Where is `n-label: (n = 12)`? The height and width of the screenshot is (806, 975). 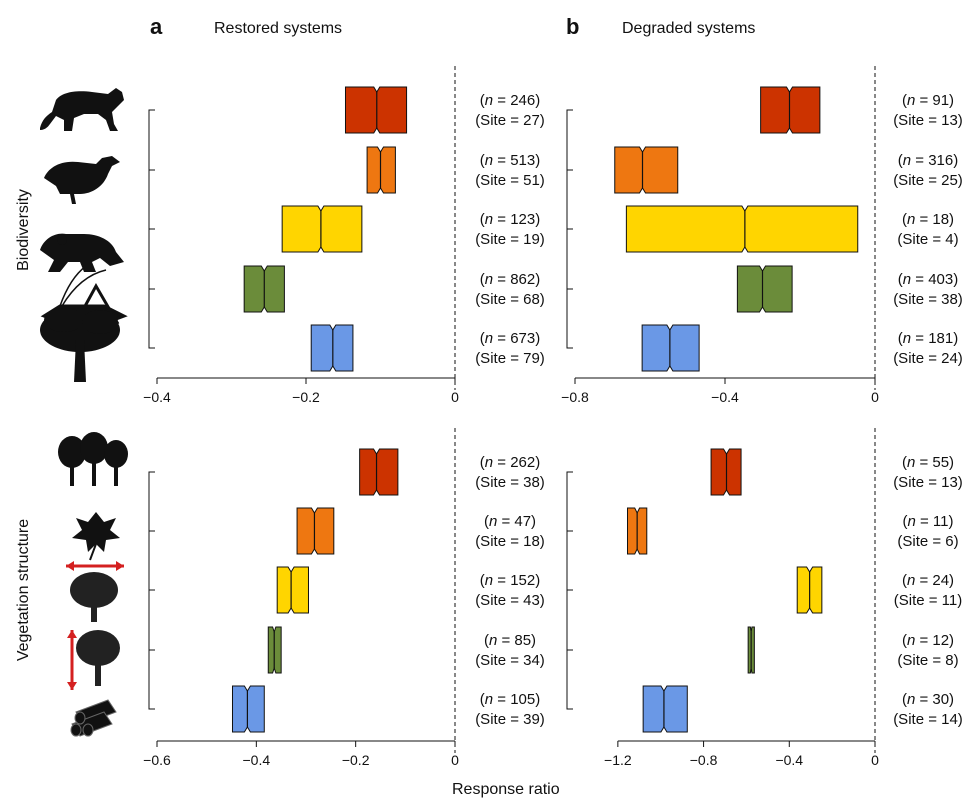
n-label: (n = 12) is located at coordinates (928, 640).